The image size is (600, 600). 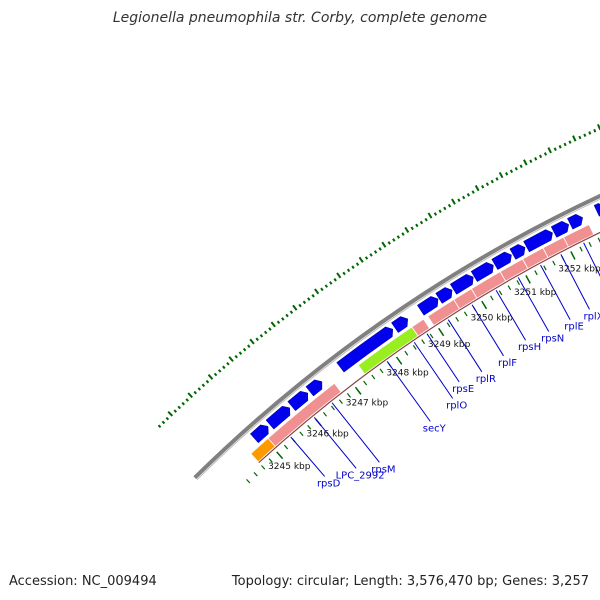 What do you see at coordinates (360, 475) in the screenshot?
I see `gene-label: LPC_2992` at bounding box center [360, 475].